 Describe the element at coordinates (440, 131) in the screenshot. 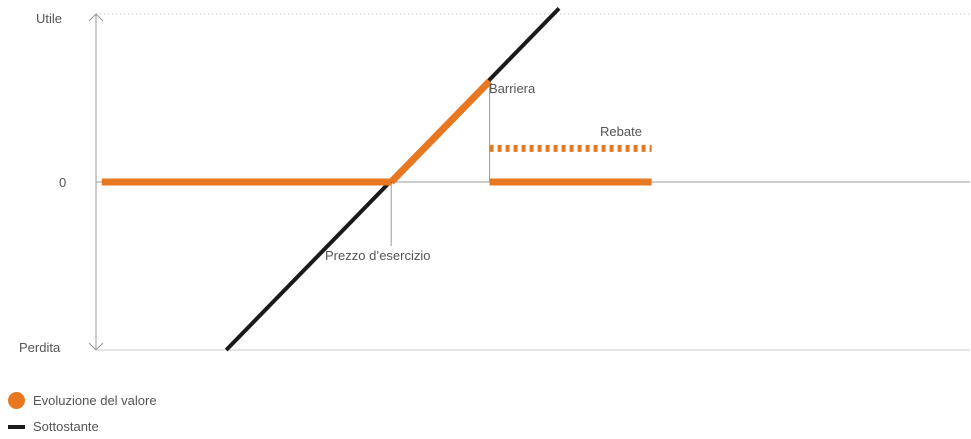

I see `series-evoluzione-del-valore-segment` at that location.